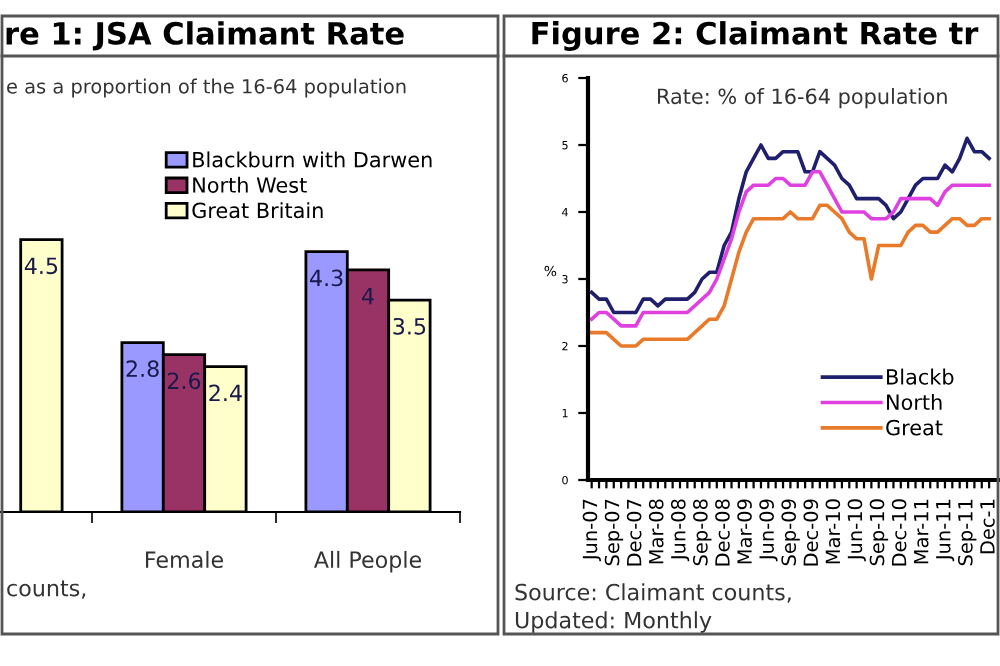  Describe the element at coordinates (205, 36) in the screenshot. I see `chart-title: re 1: JSA Claimant Rate` at that location.